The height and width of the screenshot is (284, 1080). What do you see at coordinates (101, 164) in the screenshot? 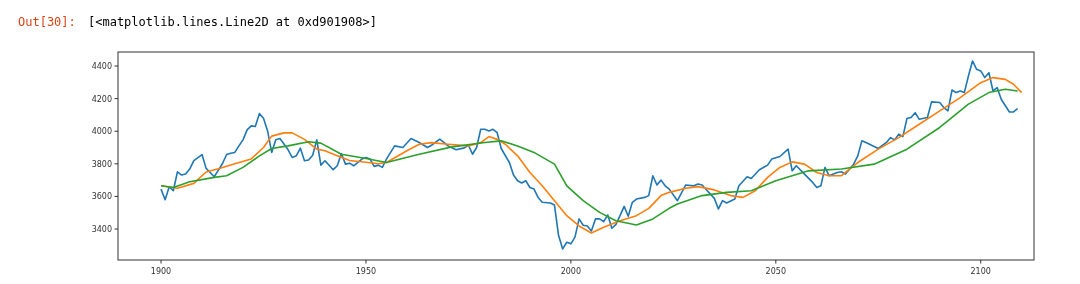
I see `y-tick-label: 3800` at bounding box center [101, 164].